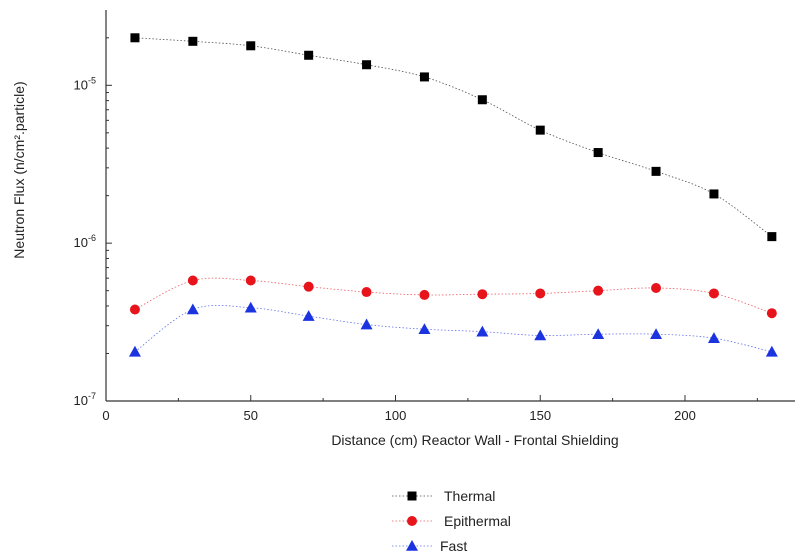 The width and height of the screenshot is (795, 558). Describe the element at coordinates (430, 409) in the screenshot. I see `x-axis-ticks: 0 50 100 150 200` at that location.